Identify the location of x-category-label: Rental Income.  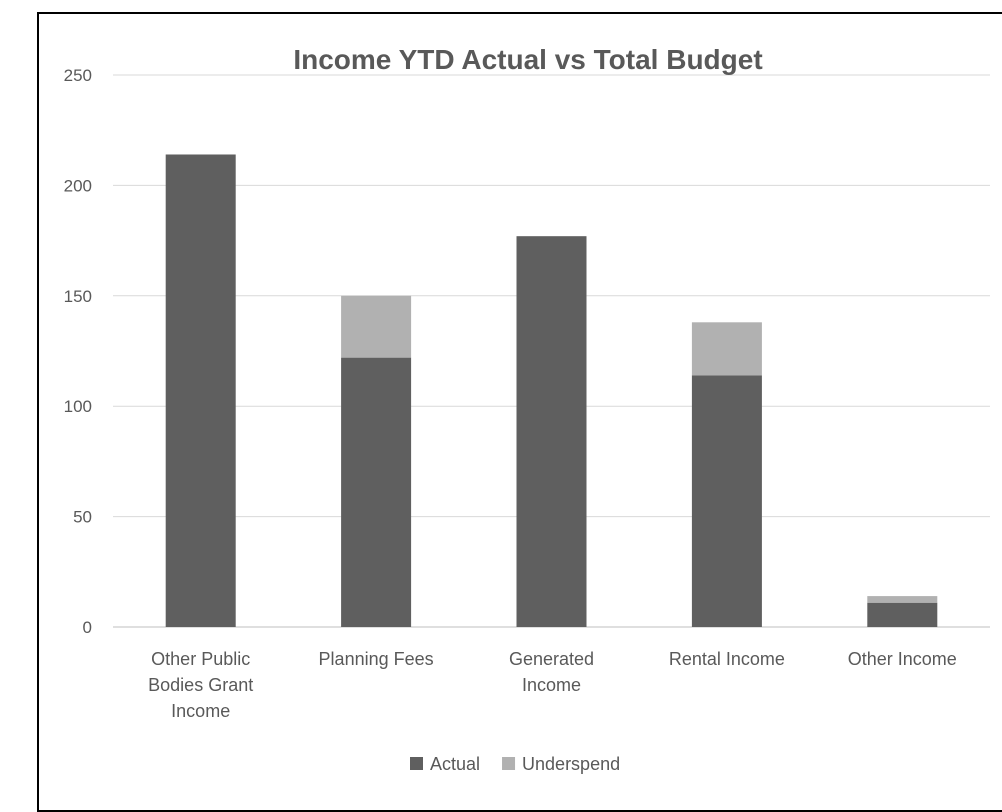
(727, 659).